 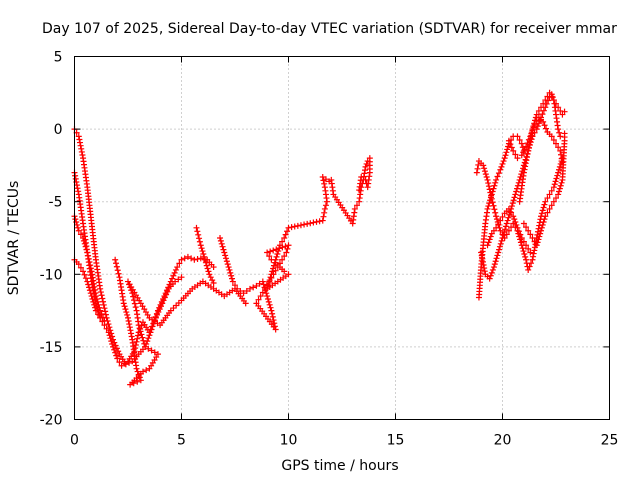 What do you see at coordinates (51, 275) in the screenshot?
I see `y-tick-label: -10` at bounding box center [51, 275].